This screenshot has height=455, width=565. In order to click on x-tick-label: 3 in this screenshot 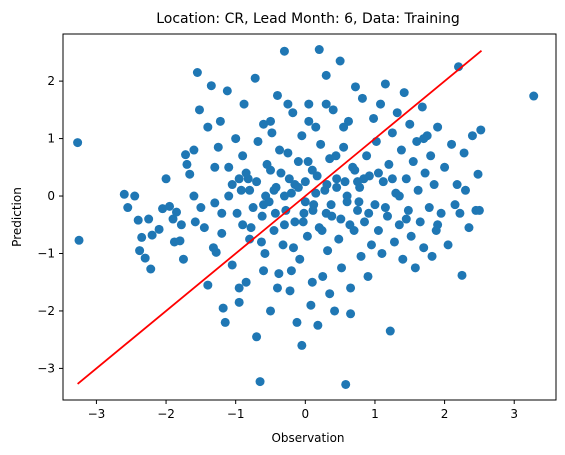, I will do `click(514, 414)`.